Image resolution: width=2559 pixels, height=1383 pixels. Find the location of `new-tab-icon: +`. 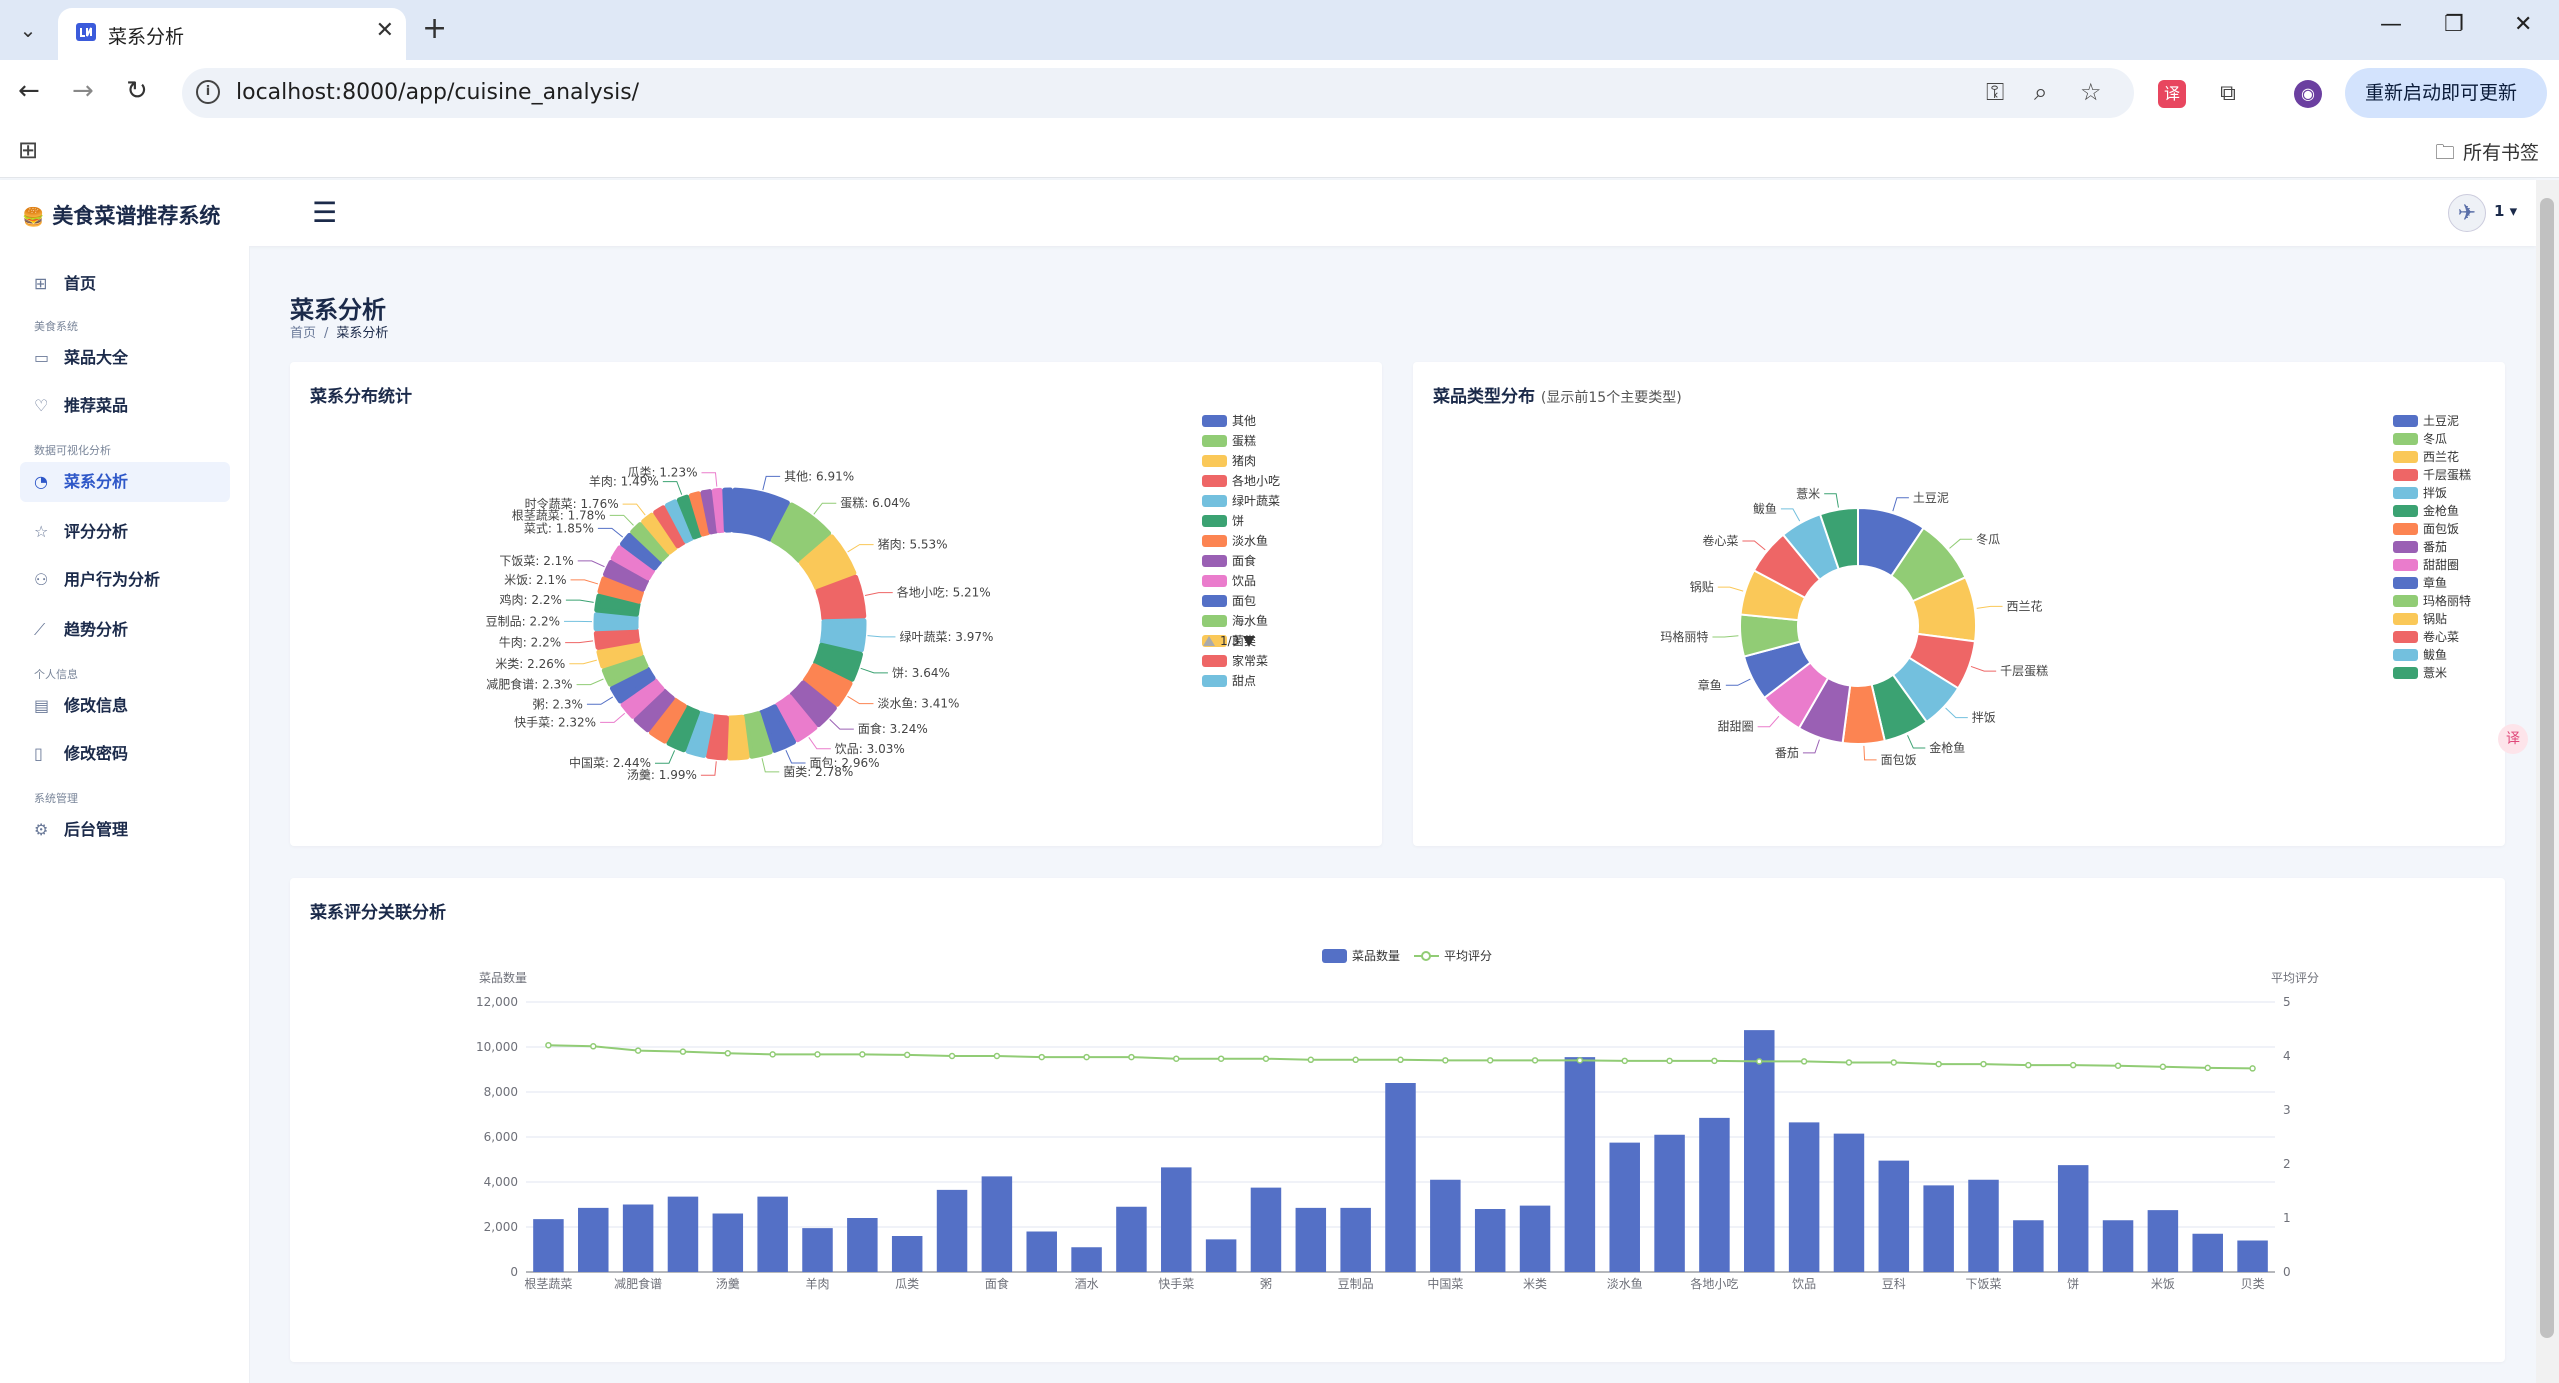

new-tab-icon: + is located at coordinates (435, 28).